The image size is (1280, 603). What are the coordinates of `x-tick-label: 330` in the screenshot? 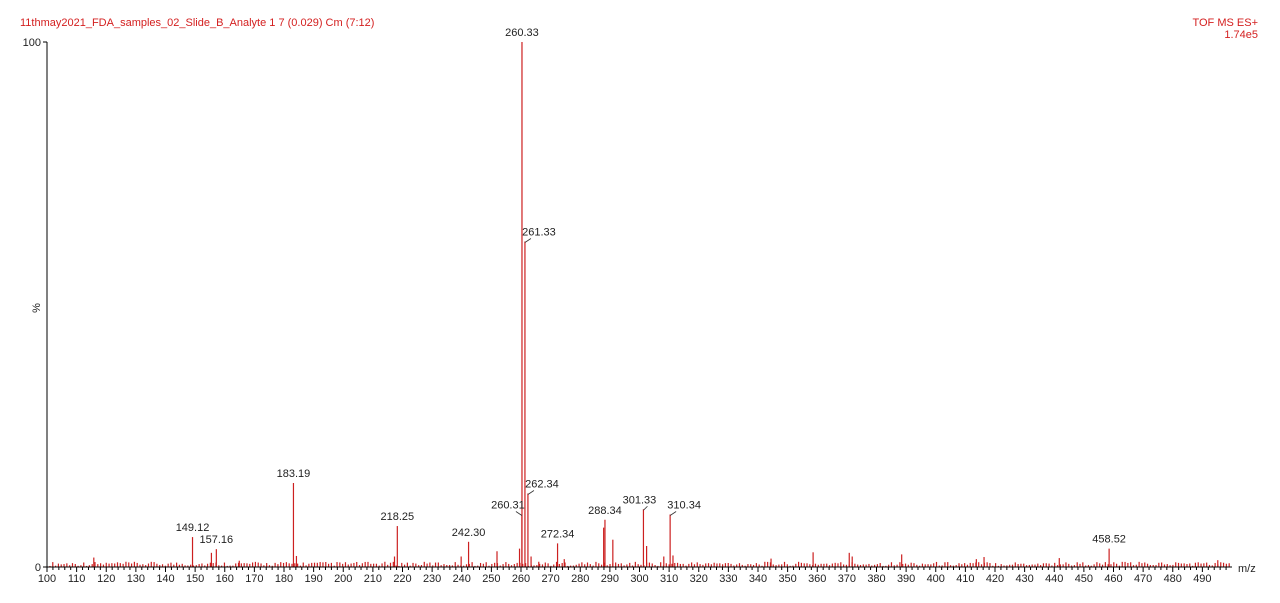 It's located at (728, 579).